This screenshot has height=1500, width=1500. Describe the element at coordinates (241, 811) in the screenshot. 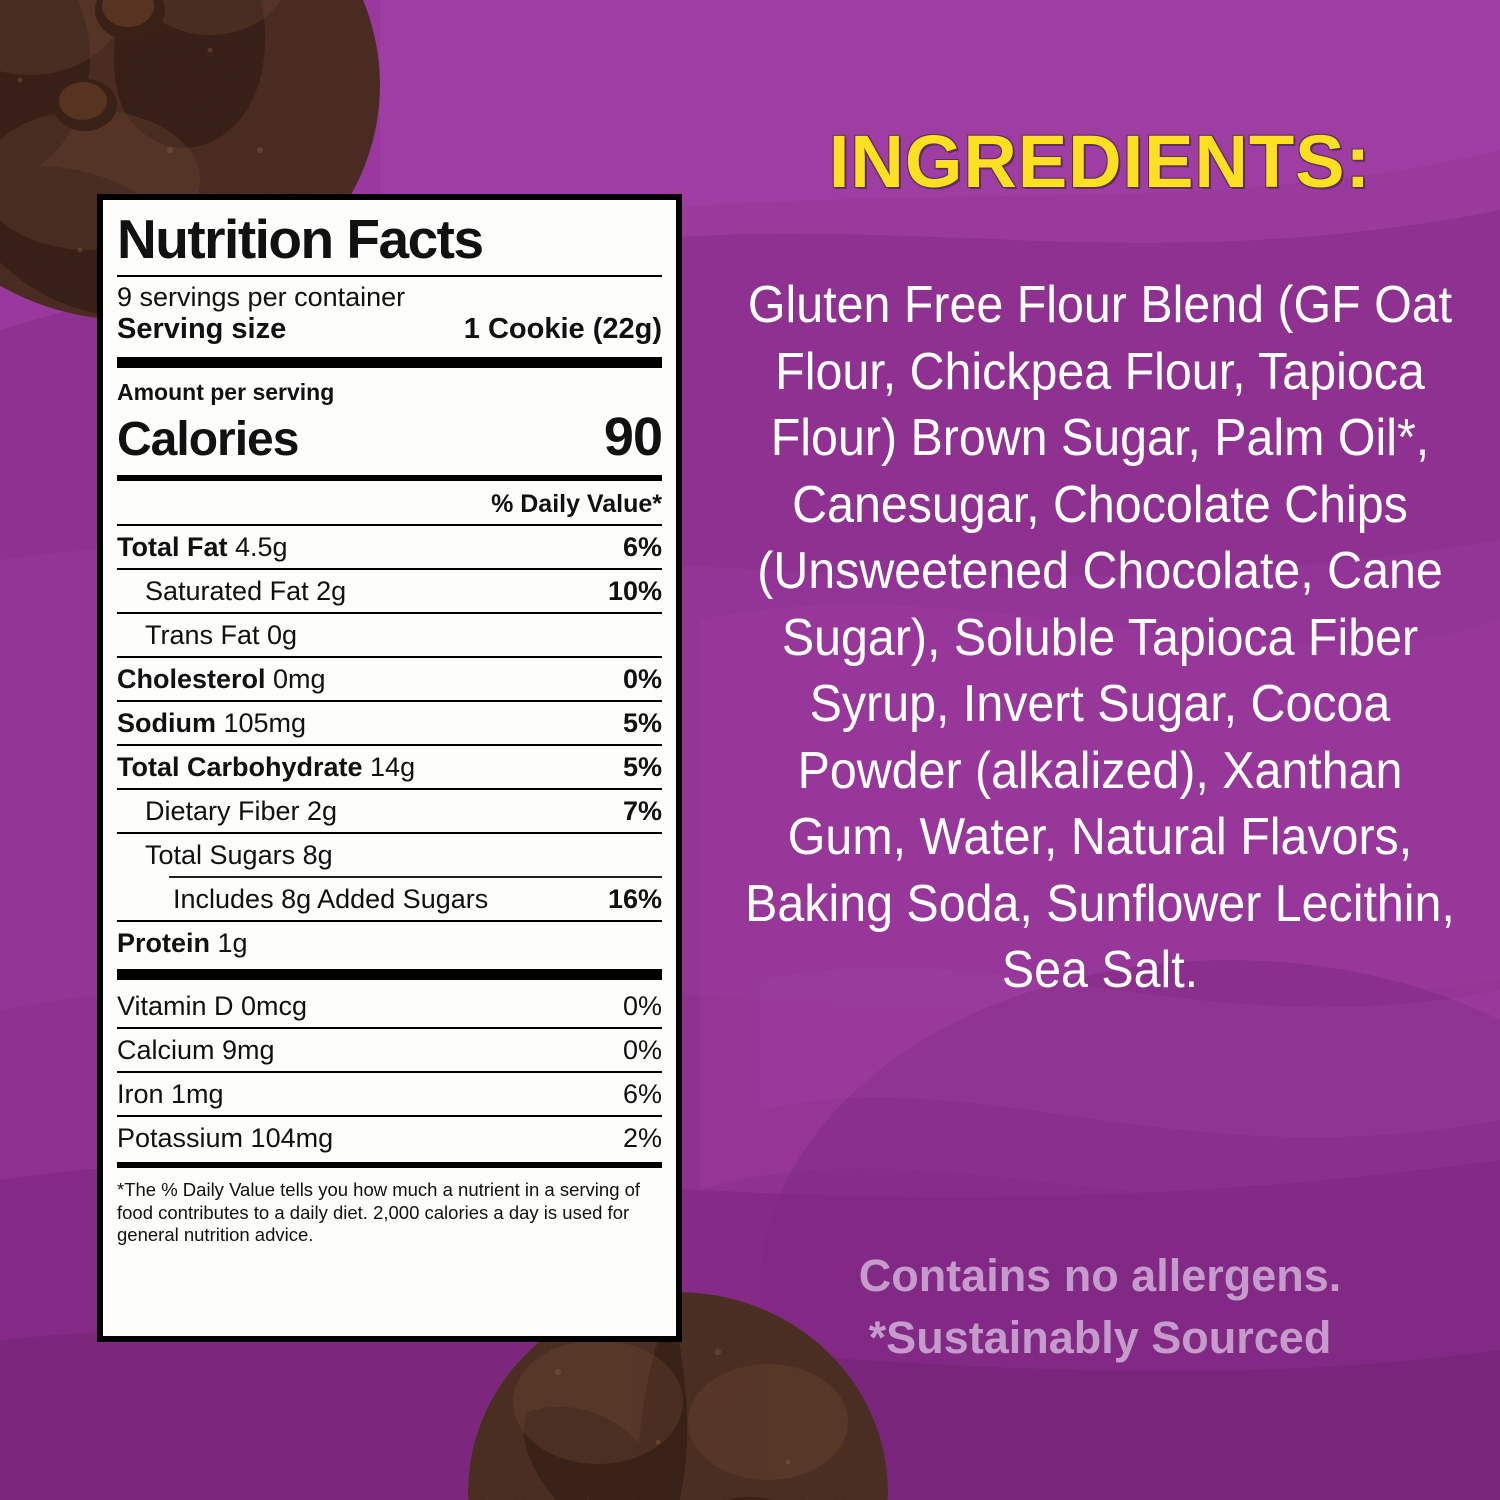

I see `nutrient-name: Dietary Fiber 2g` at that location.